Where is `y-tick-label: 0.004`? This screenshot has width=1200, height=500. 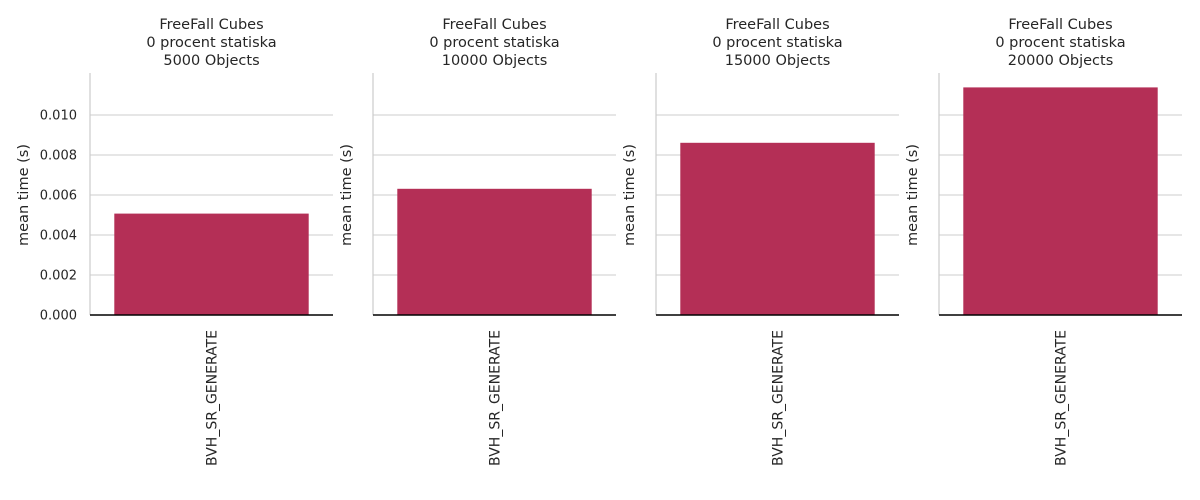 y-tick-label: 0.004 is located at coordinates (58, 236).